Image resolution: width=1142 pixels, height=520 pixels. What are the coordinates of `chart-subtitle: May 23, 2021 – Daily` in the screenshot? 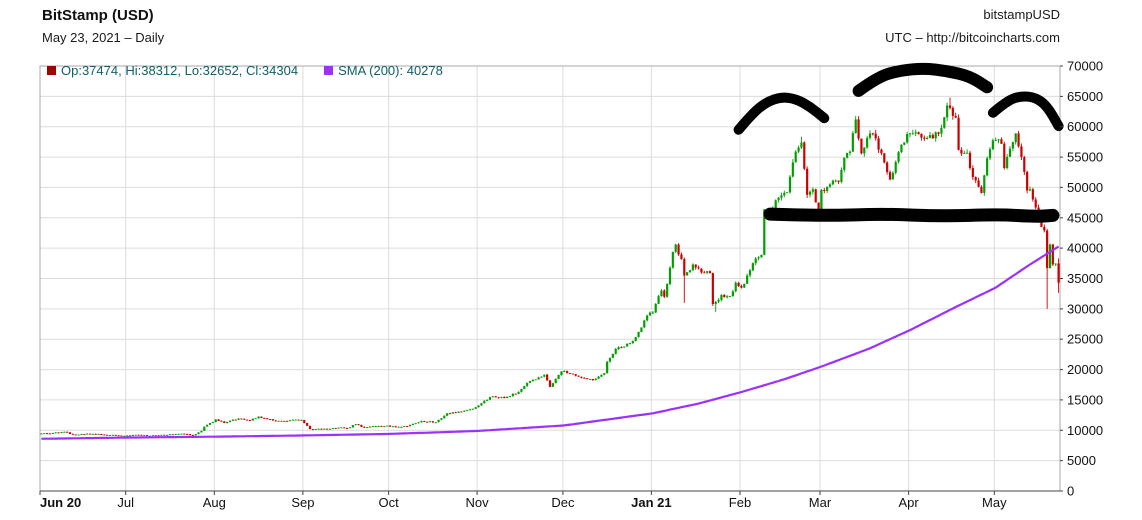 It's located at (103, 37).